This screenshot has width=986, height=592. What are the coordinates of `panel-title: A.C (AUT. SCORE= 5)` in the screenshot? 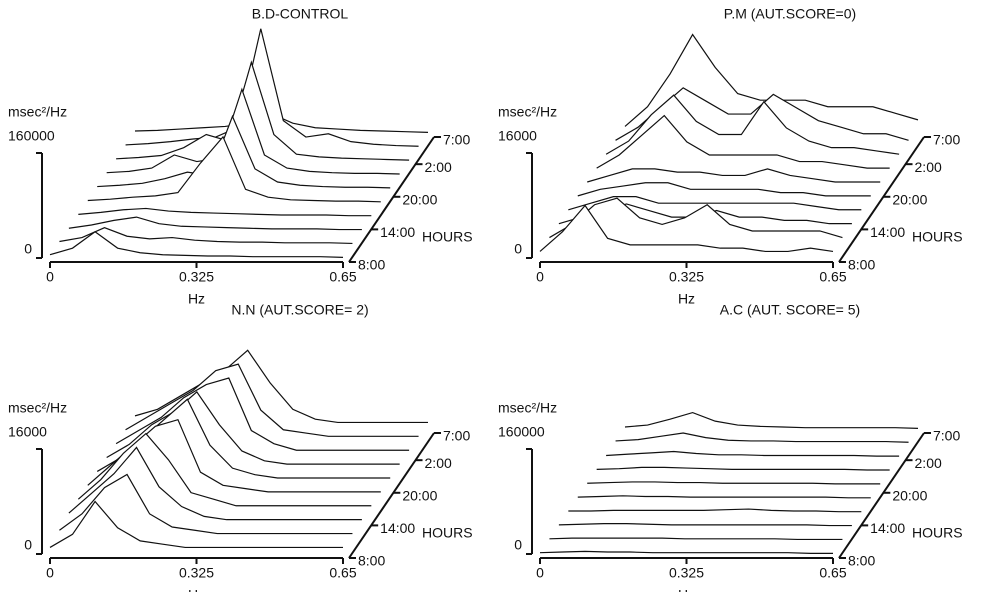 It's located at (790, 310).